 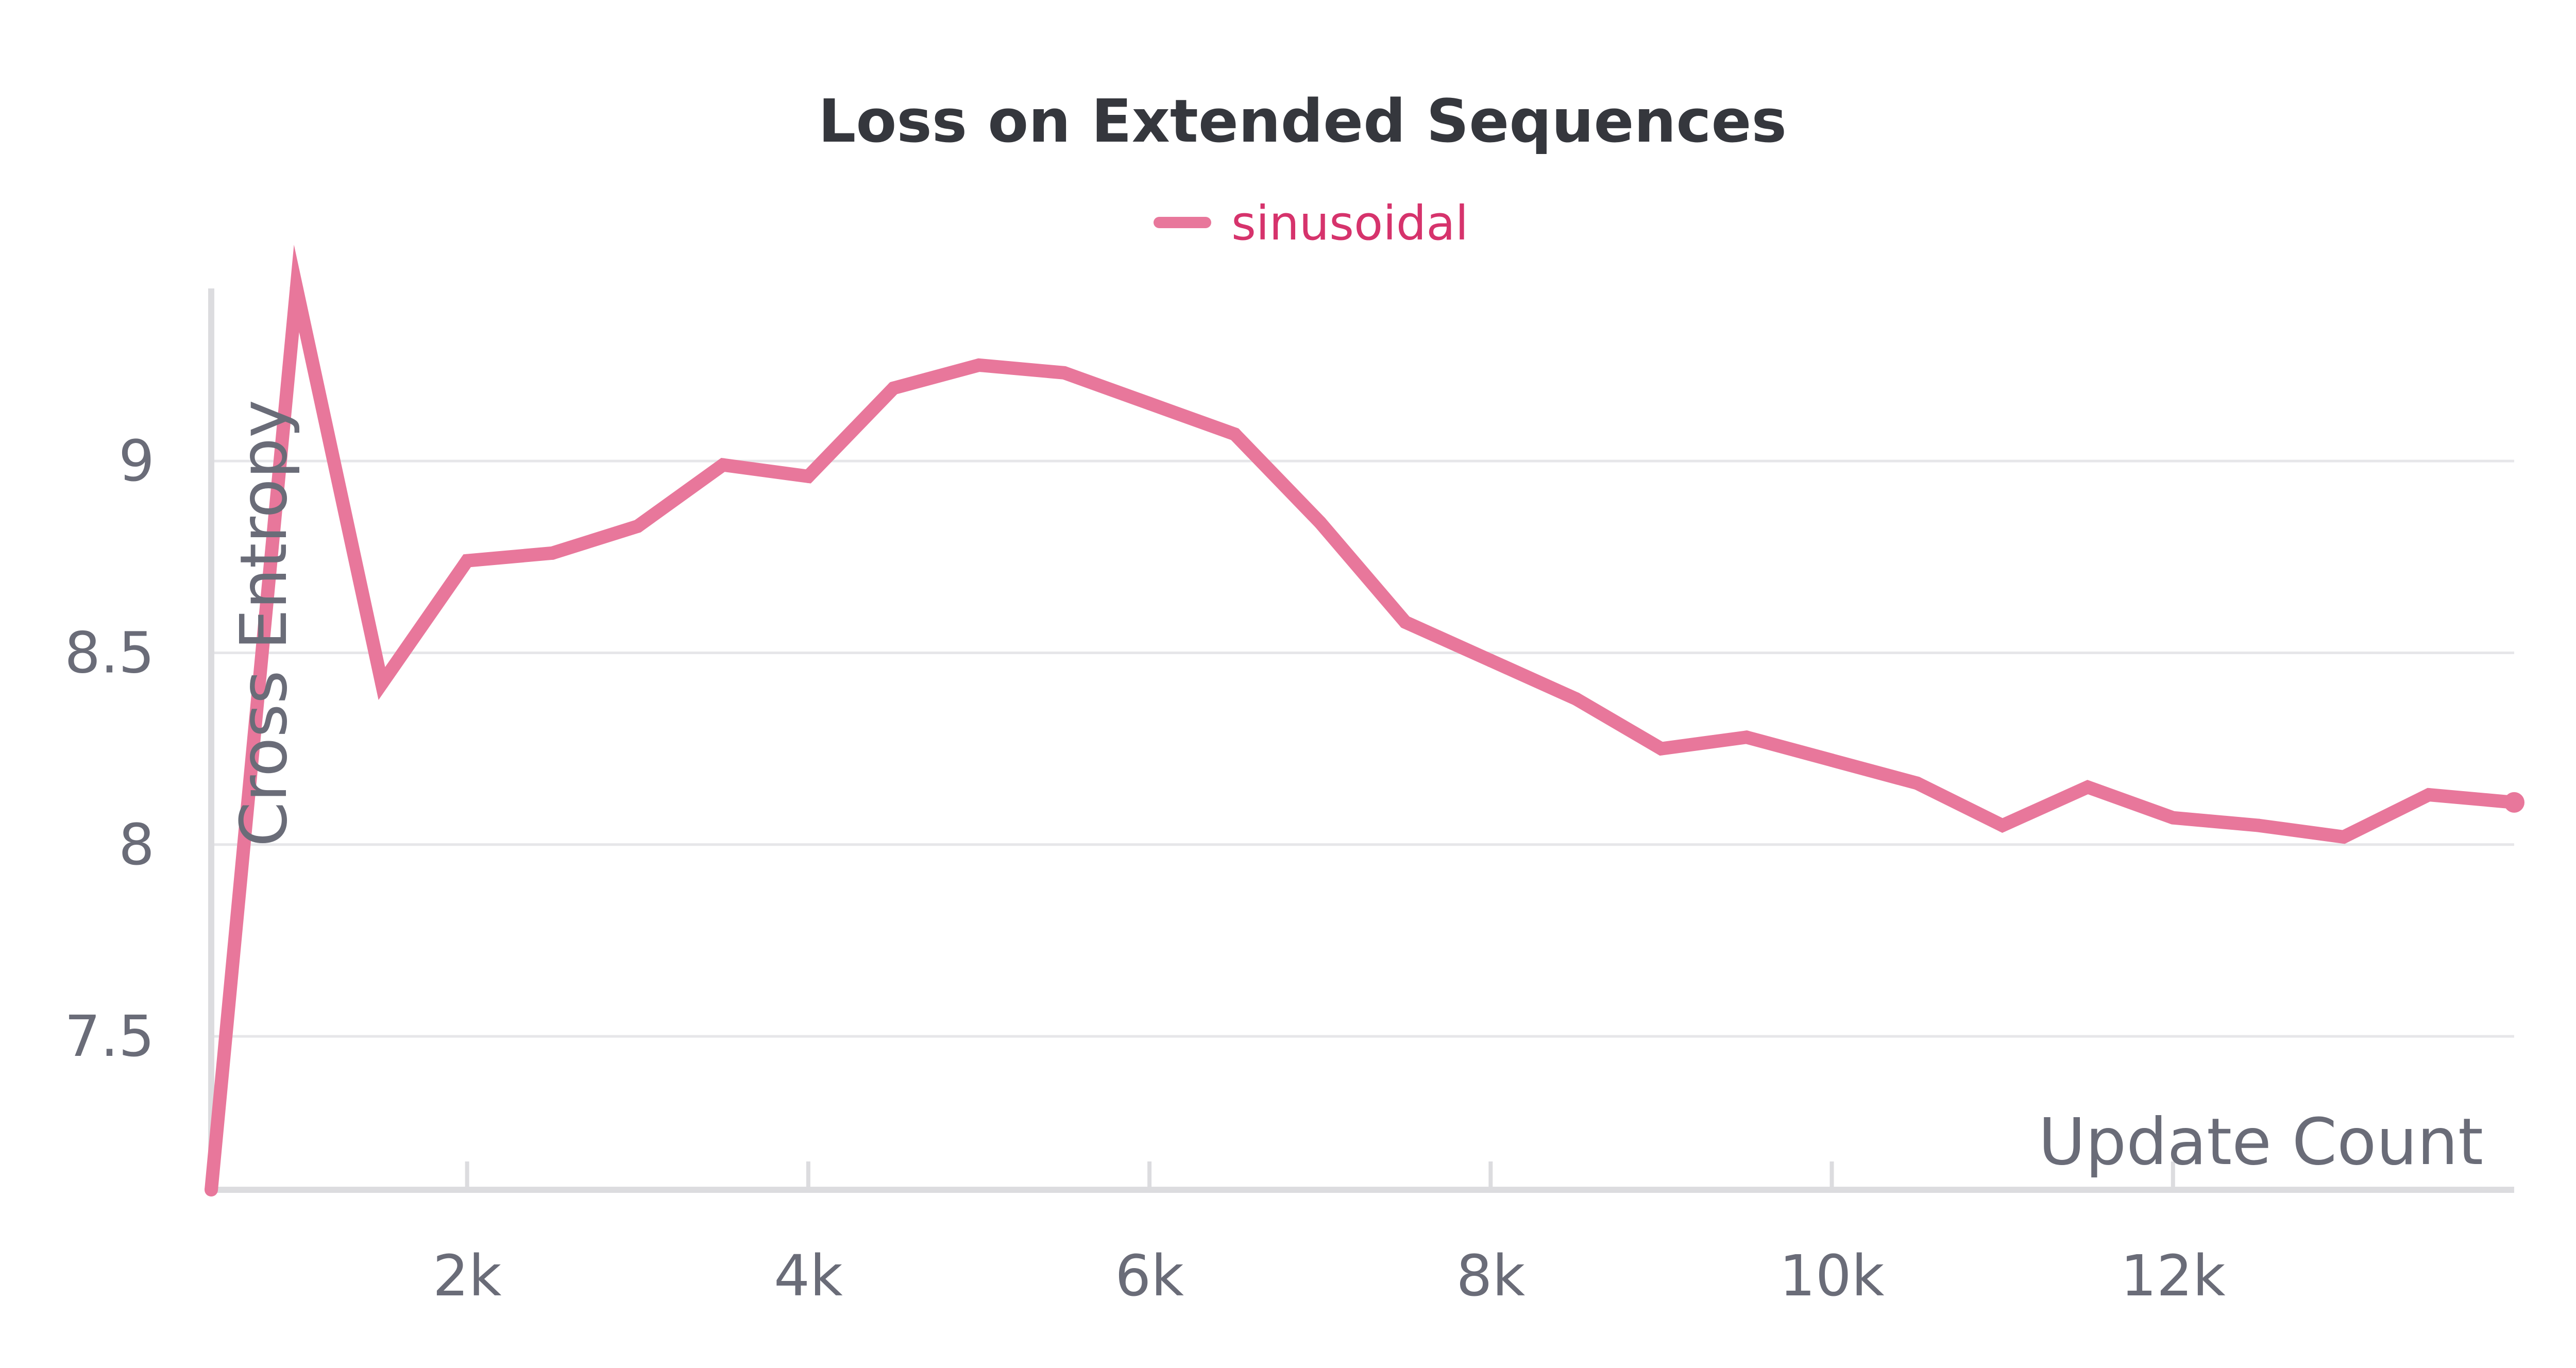 What do you see at coordinates (1302, 121) in the screenshot?
I see `chart-title: Loss on Extended Sequences` at bounding box center [1302, 121].